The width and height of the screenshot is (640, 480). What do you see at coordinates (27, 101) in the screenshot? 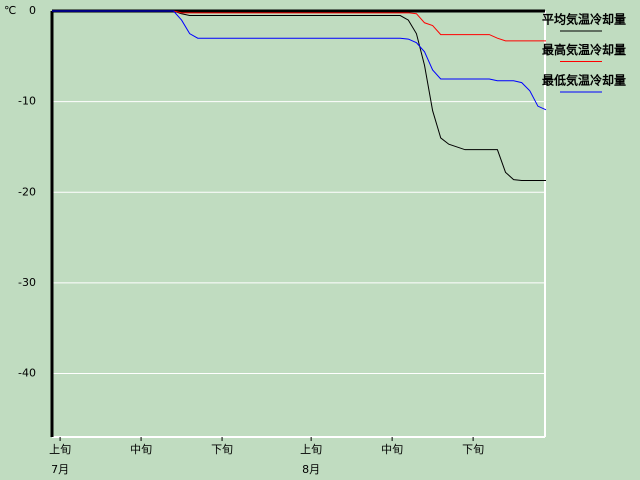
I see `y-tick-label: -10` at bounding box center [27, 101].